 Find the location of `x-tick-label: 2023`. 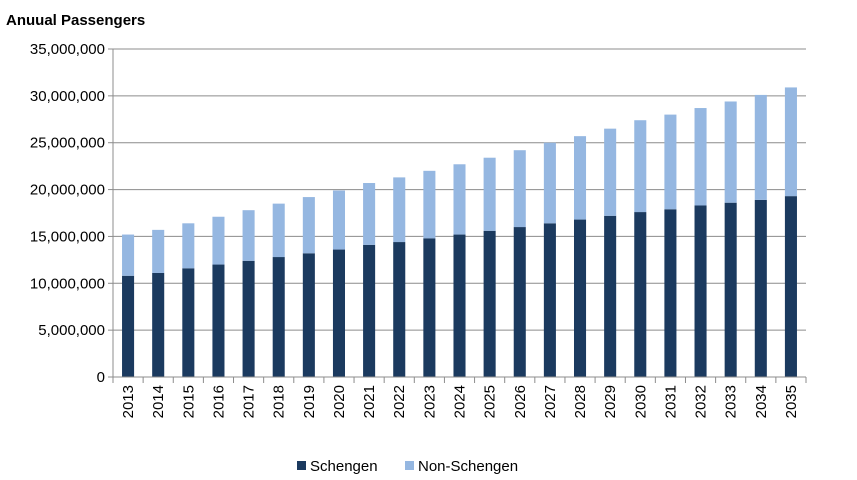

x-tick-label: 2023 is located at coordinates (429, 401).